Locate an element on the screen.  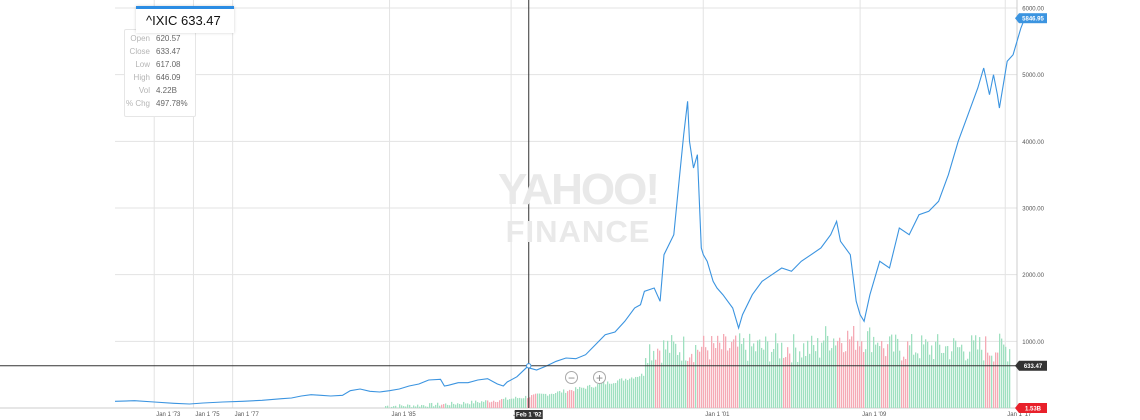
tooltip-value: 497.78% is located at coordinates (172, 103).